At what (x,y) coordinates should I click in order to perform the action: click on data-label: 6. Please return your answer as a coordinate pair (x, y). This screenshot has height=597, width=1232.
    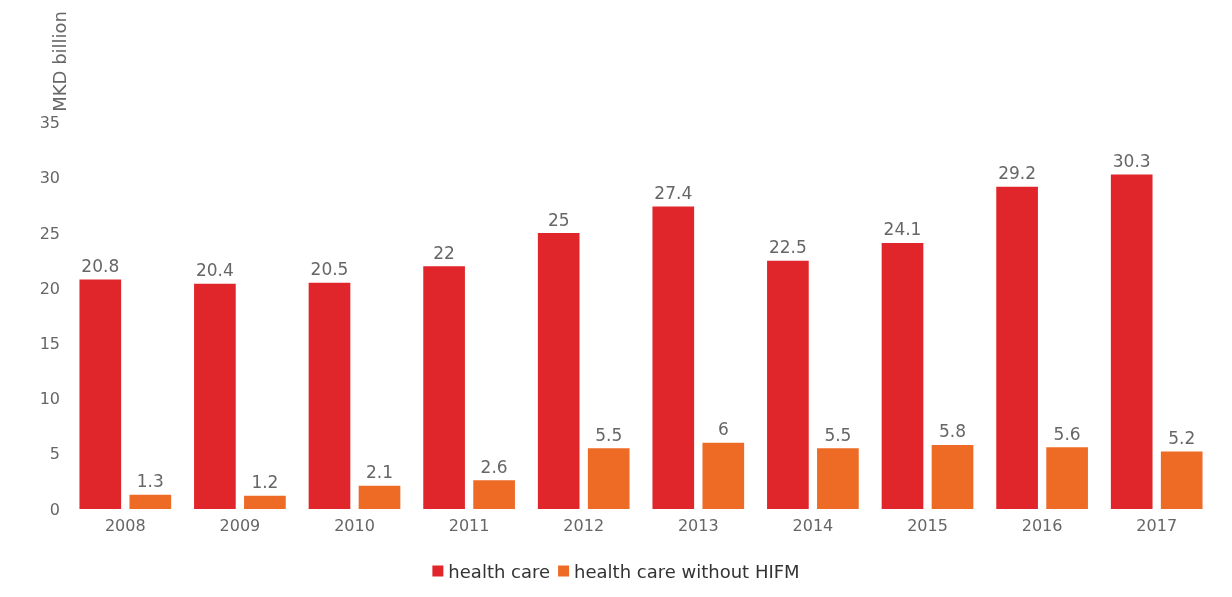
    Looking at the image, I should click on (723, 429).